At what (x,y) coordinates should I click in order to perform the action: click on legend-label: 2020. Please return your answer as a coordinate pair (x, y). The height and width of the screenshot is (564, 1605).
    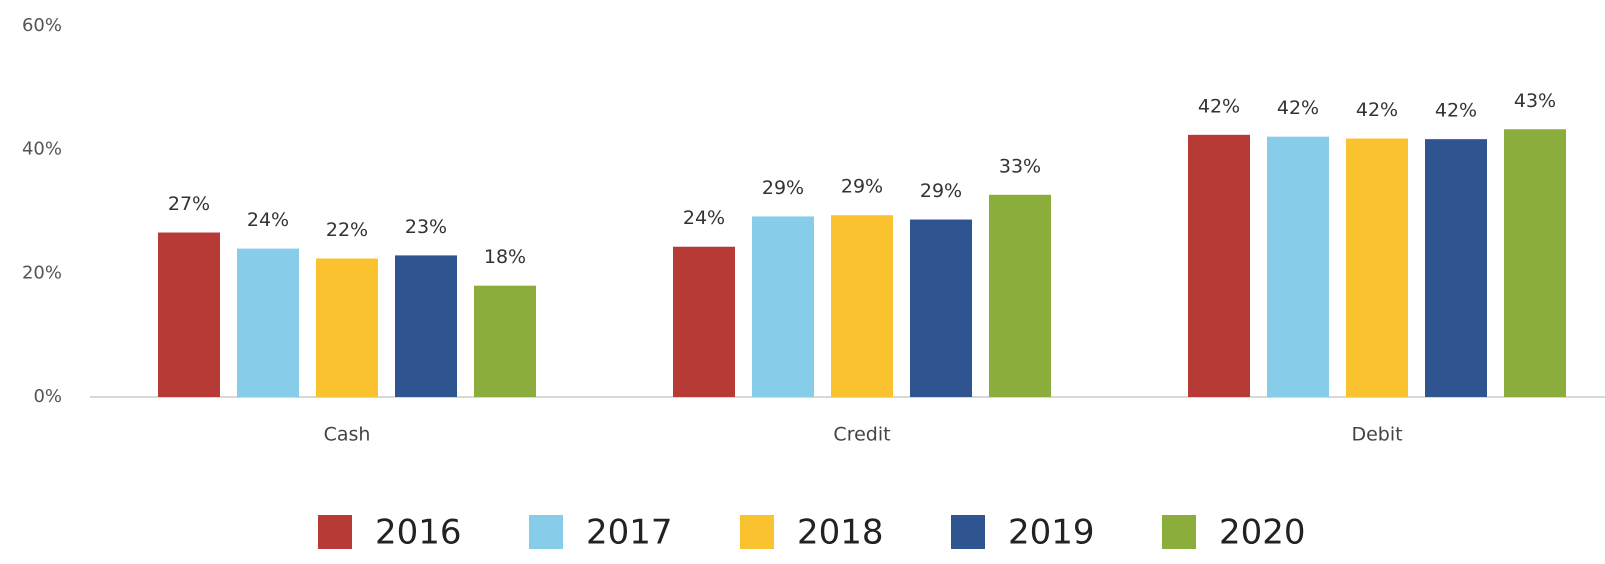
    Looking at the image, I should click on (1262, 533).